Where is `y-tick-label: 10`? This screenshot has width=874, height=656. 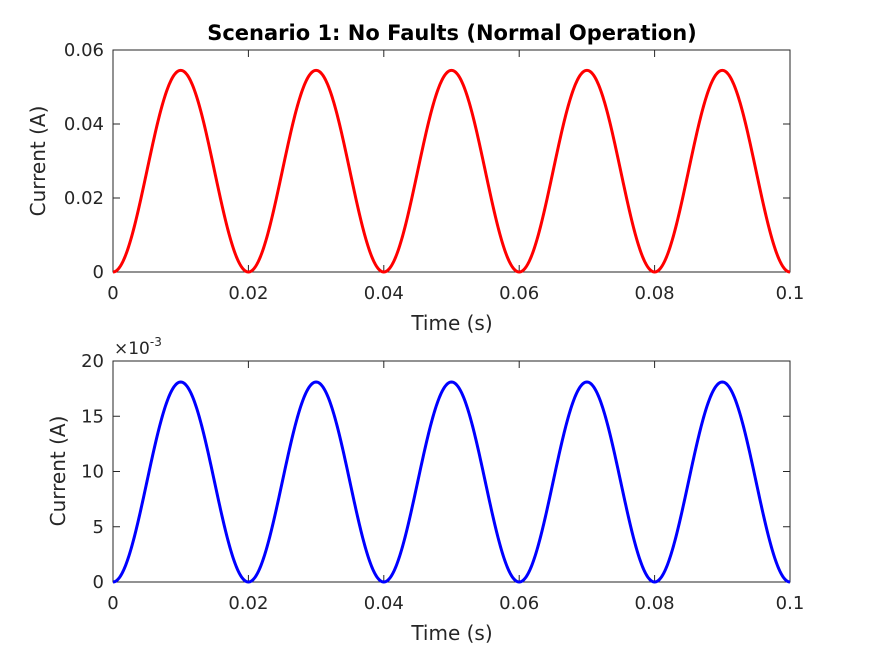 y-tick-label: 10 is located at coordinates (92, 472).